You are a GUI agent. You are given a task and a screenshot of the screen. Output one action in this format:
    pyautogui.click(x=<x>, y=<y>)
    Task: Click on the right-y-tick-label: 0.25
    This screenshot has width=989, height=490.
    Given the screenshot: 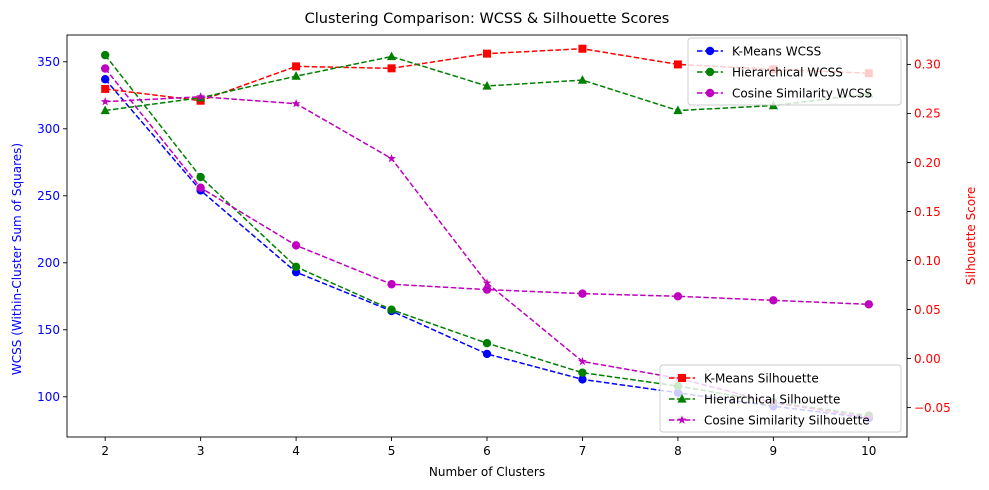 What is the action you would take?
    pyautogui.click(x=927, y=114)
    